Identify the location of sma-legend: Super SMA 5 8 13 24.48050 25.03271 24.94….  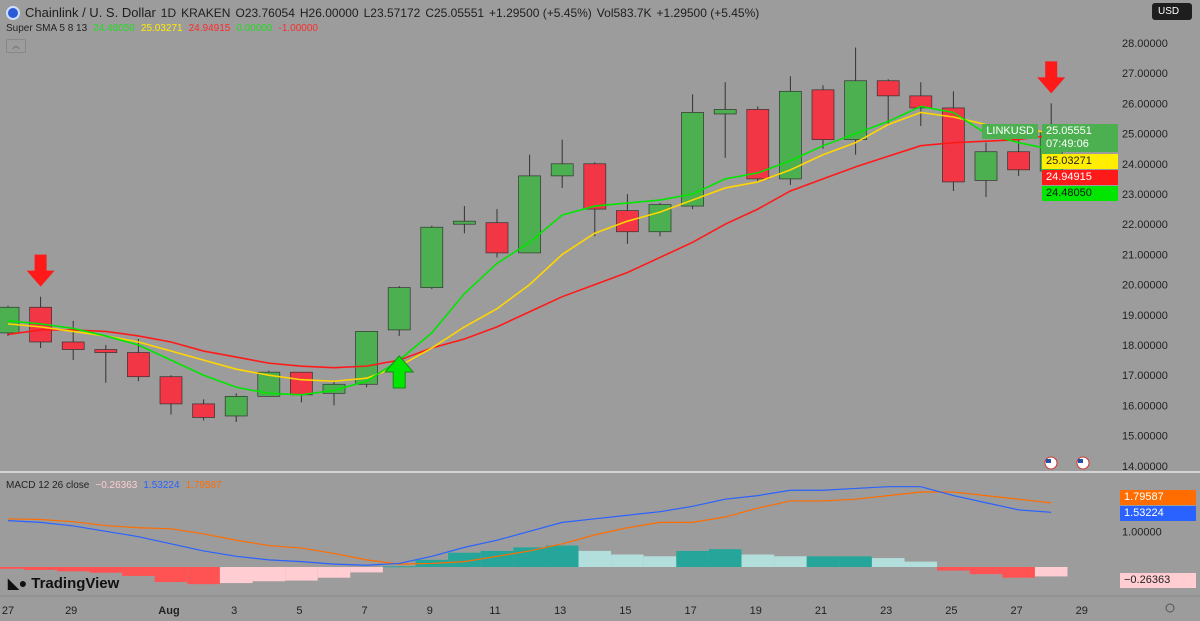
(162, 28).